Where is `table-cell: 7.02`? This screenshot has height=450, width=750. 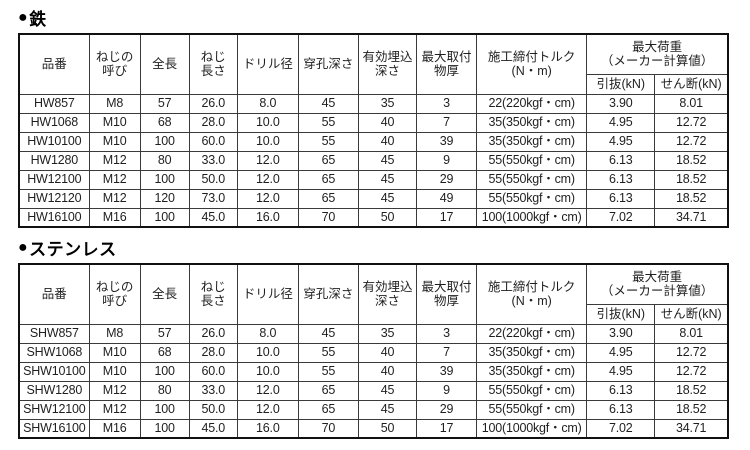 table-cell: 7.02 is located at coordinates (621, 217).